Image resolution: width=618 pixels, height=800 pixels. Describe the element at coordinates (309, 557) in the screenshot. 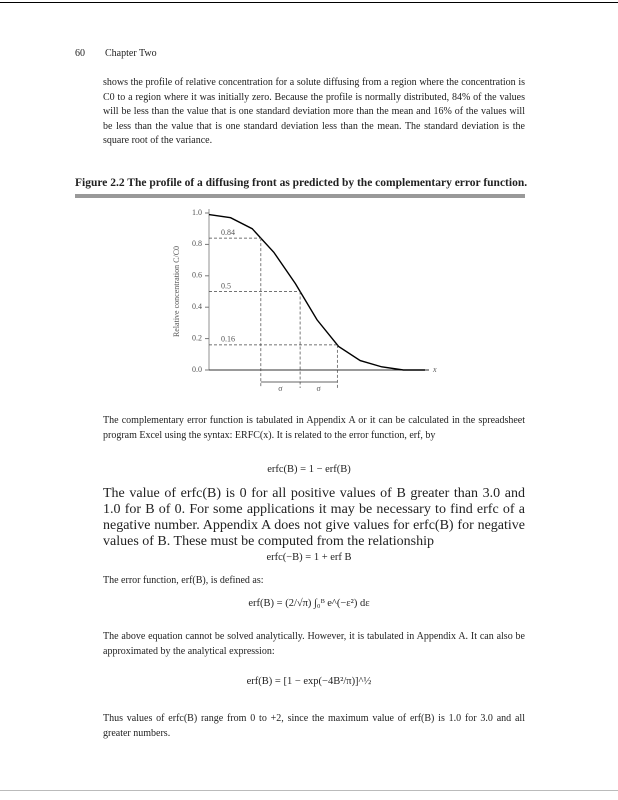

I see `equation: erfc(−B) = 1 + erf B` at that location.